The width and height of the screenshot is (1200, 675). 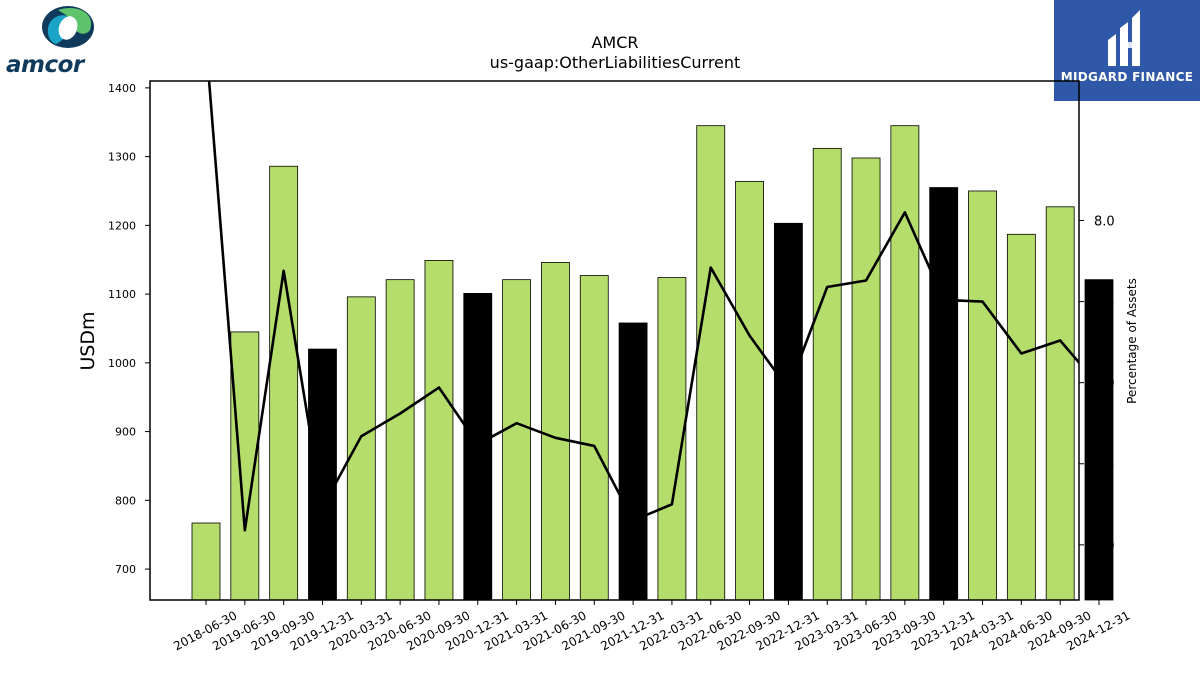 I want to click on y-tick-label: 900, so click(x=125, y=432).